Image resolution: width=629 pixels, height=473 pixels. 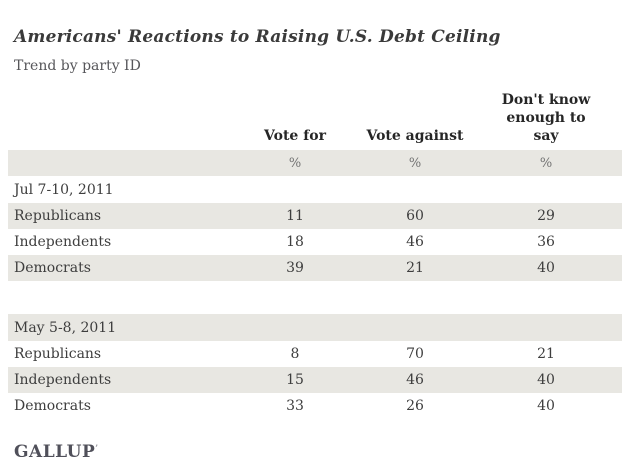 I want to click on section-date-label: May 5-8, 2011, so click(x=315, y=327).